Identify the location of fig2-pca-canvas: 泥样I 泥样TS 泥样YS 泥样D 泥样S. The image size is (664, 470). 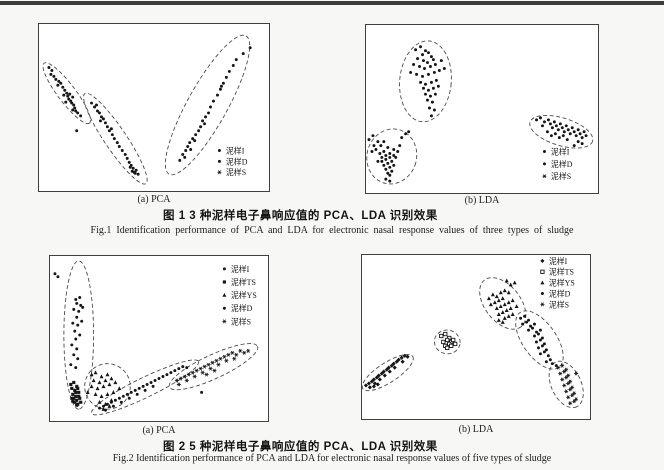
(156, 338).